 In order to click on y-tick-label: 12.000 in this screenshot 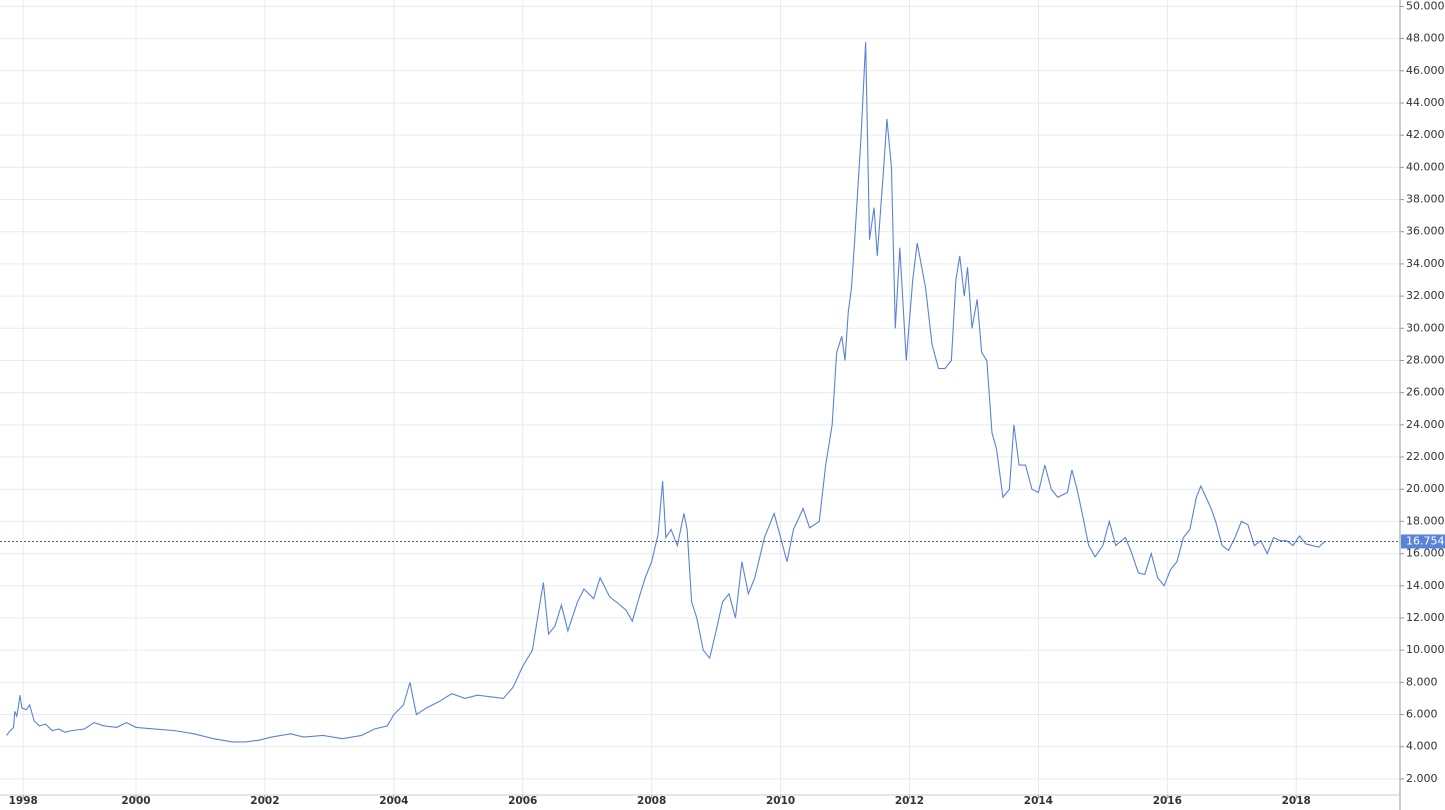, I will do `click(1425, 617)`.